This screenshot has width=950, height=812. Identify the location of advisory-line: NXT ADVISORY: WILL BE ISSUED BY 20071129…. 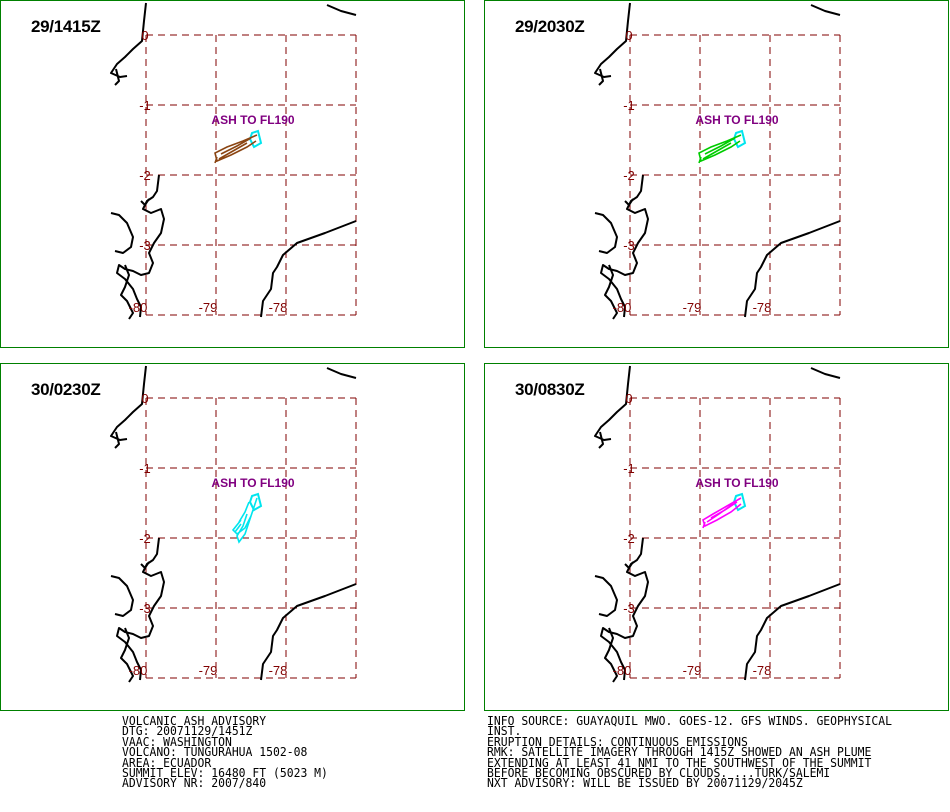
(645, 783).